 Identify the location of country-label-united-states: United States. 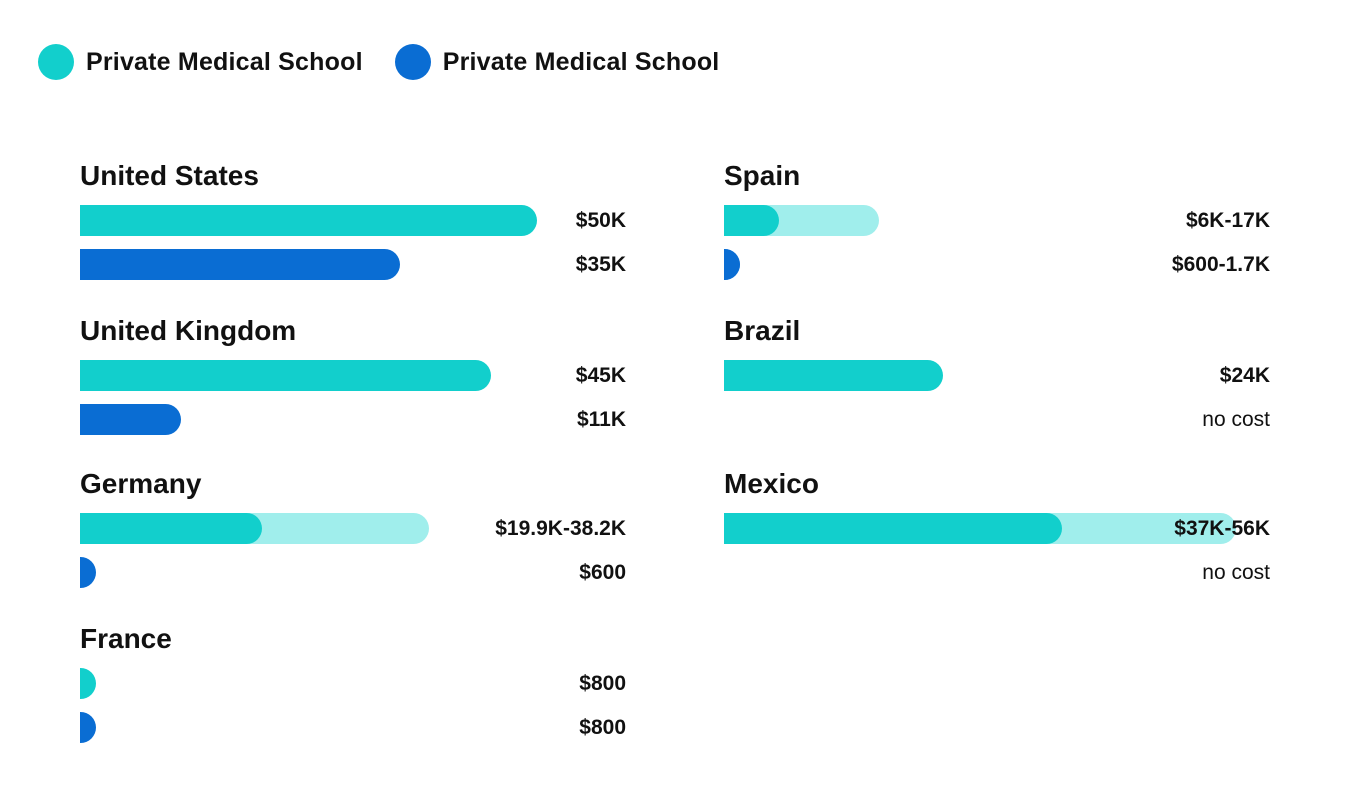
(169, 175).